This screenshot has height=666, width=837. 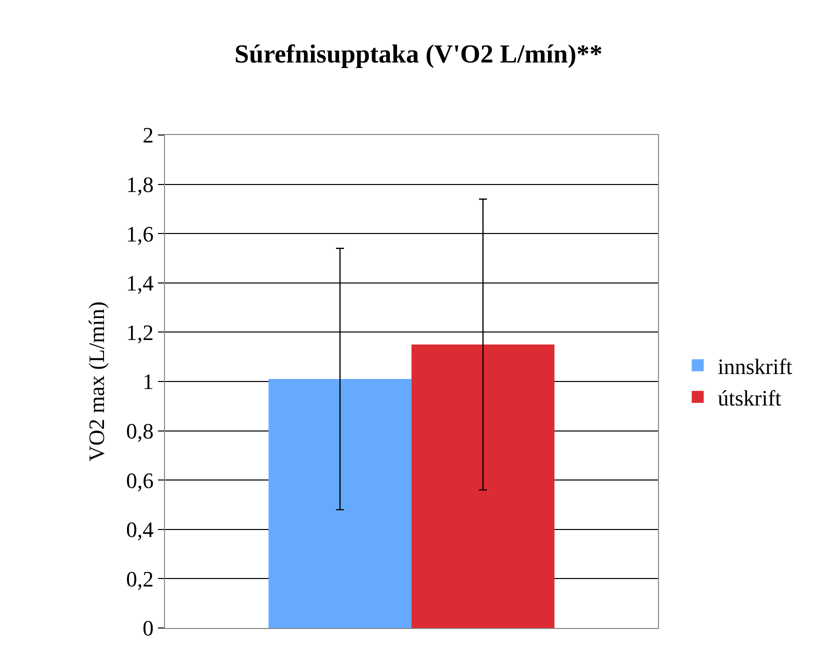 I want to click on y-axis-title: VO2 max (L/mín), so click(x=96, y=381).